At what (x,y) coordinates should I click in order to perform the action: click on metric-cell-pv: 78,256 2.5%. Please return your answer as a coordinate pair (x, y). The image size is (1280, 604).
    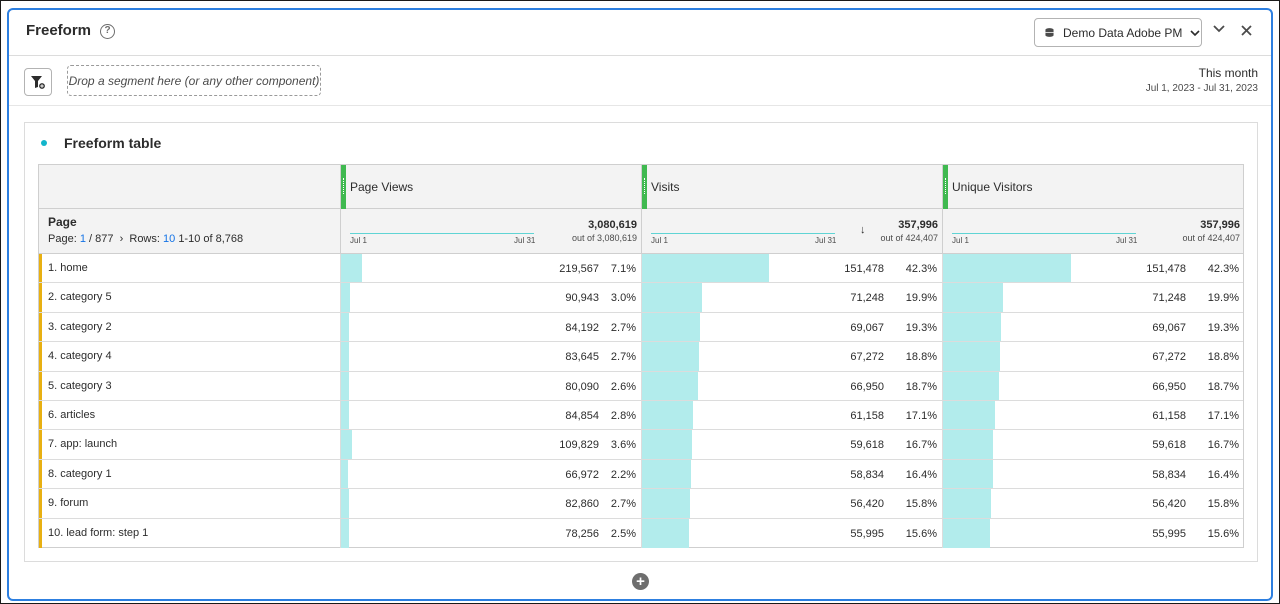
    Looking at the image, I should click on (490, 533).